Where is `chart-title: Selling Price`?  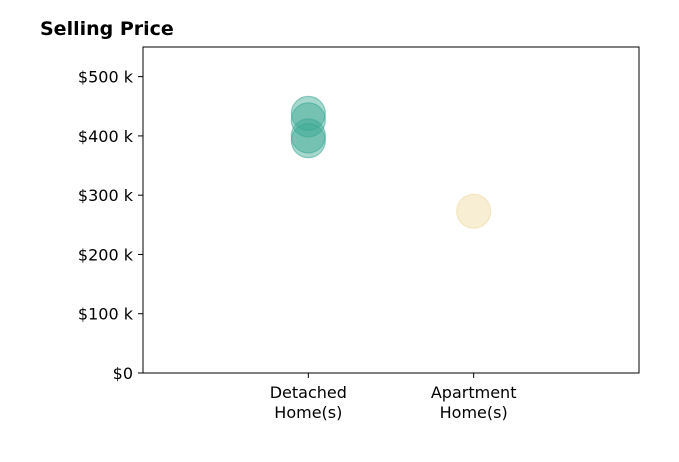 chart-title: Selling Price is located at coordinates (107, 29).